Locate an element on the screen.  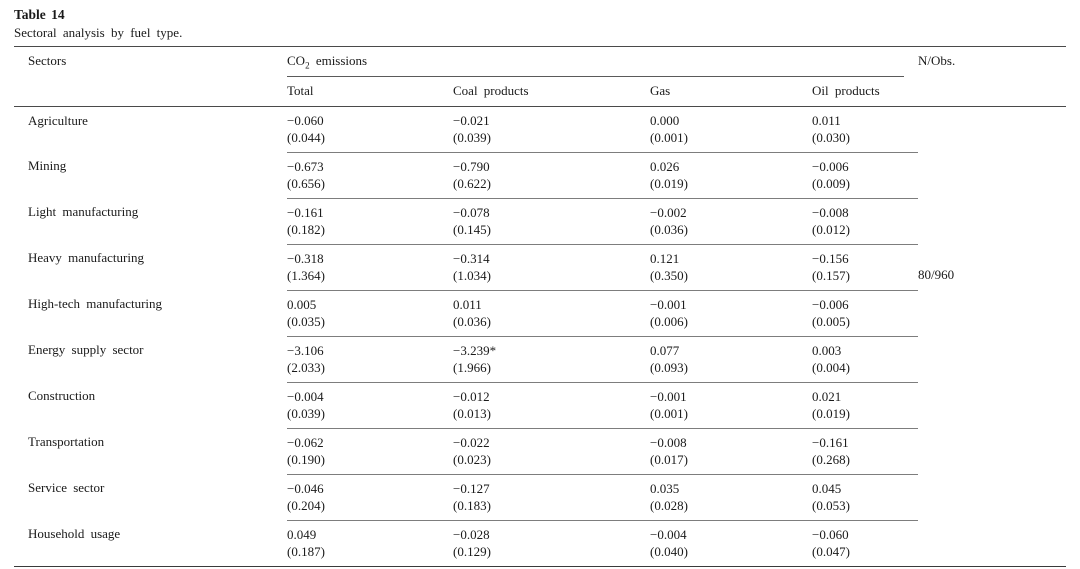
coefficient-value: 0.045 is located at coordinates (827, 488).